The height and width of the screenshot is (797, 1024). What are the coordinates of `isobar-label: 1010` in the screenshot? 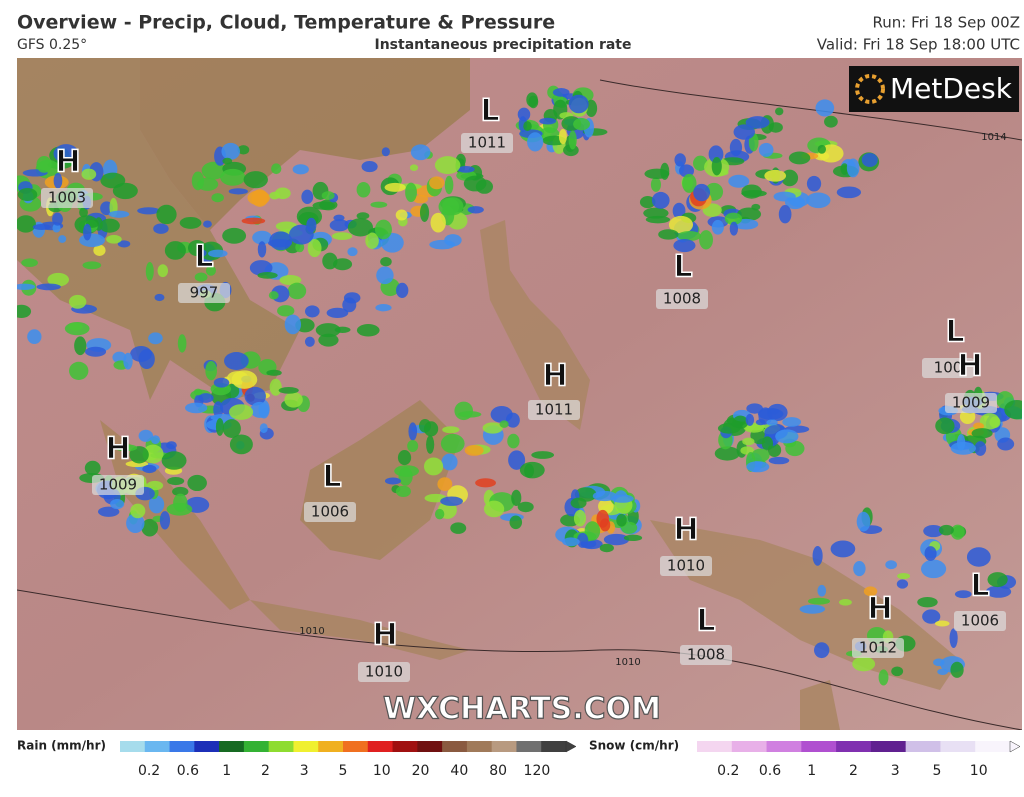 It's located at (311, 631).